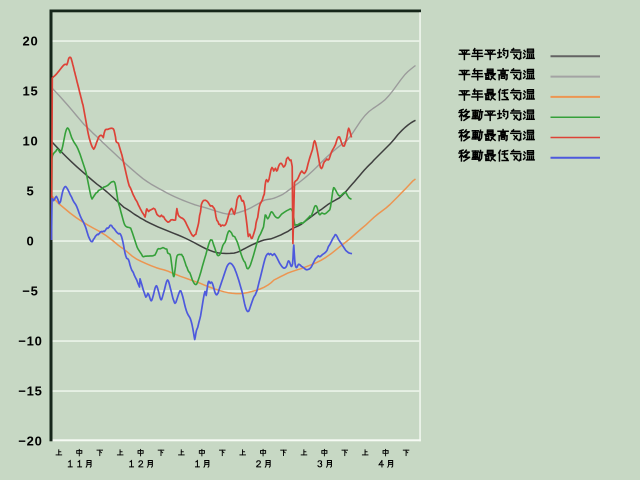 This screenshot has height=480, width=640. I want to click on svg-text: −20, so click(30, 441).